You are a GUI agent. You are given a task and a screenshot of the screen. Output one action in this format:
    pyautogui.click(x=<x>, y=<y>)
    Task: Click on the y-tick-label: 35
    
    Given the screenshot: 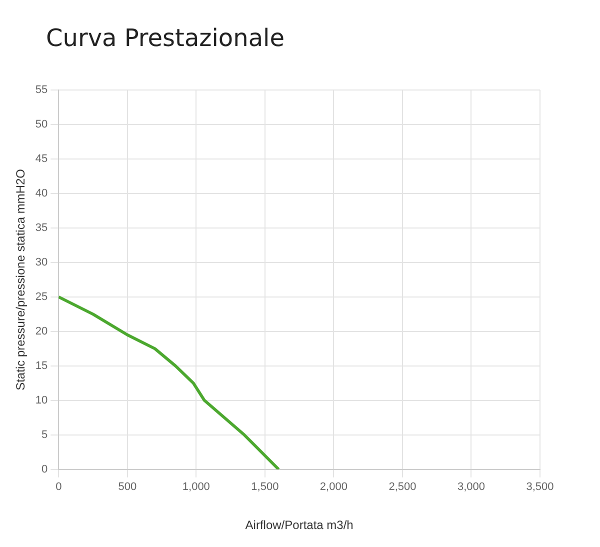 What is the action you would take?
    pyautogui.click(x=41, y=228)
    